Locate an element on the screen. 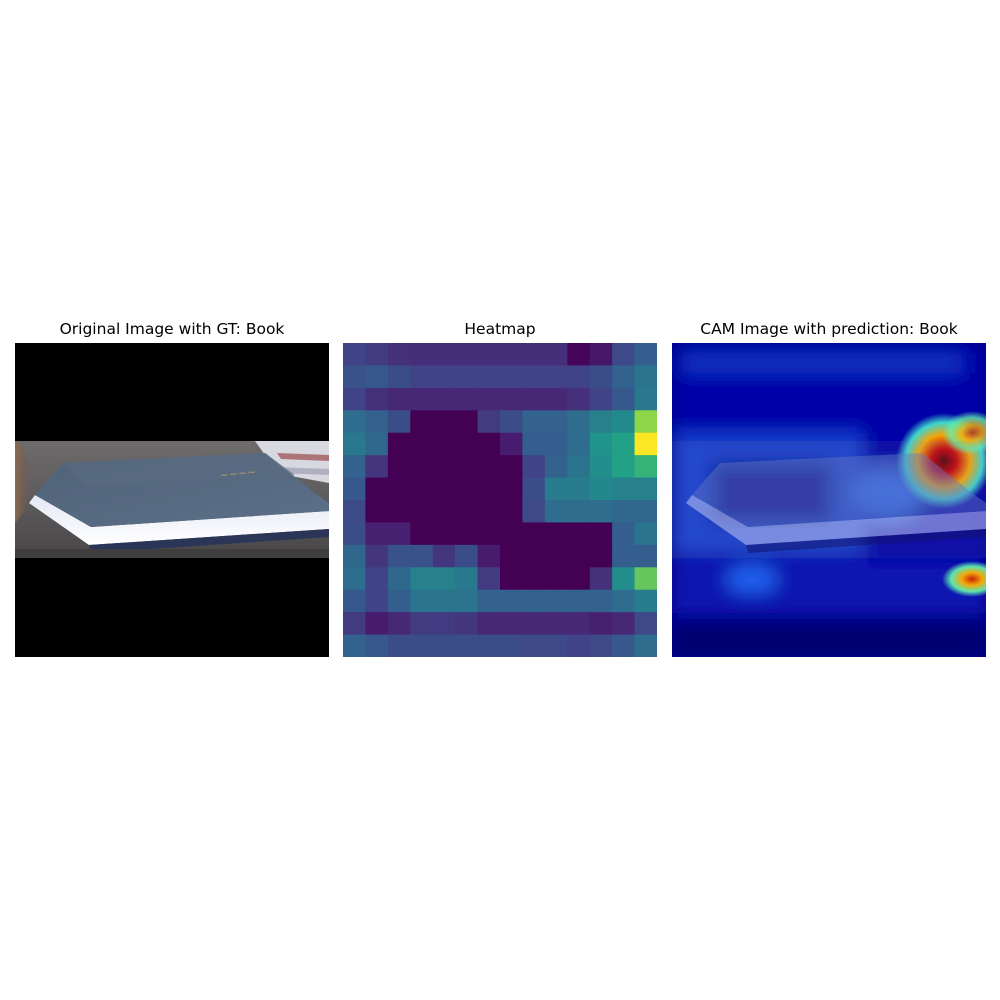 Image resolution: width=1000 pixels, height=1000 pixels. original-image-title: Original Image with GT: Book is located at coordinates (172, 329).